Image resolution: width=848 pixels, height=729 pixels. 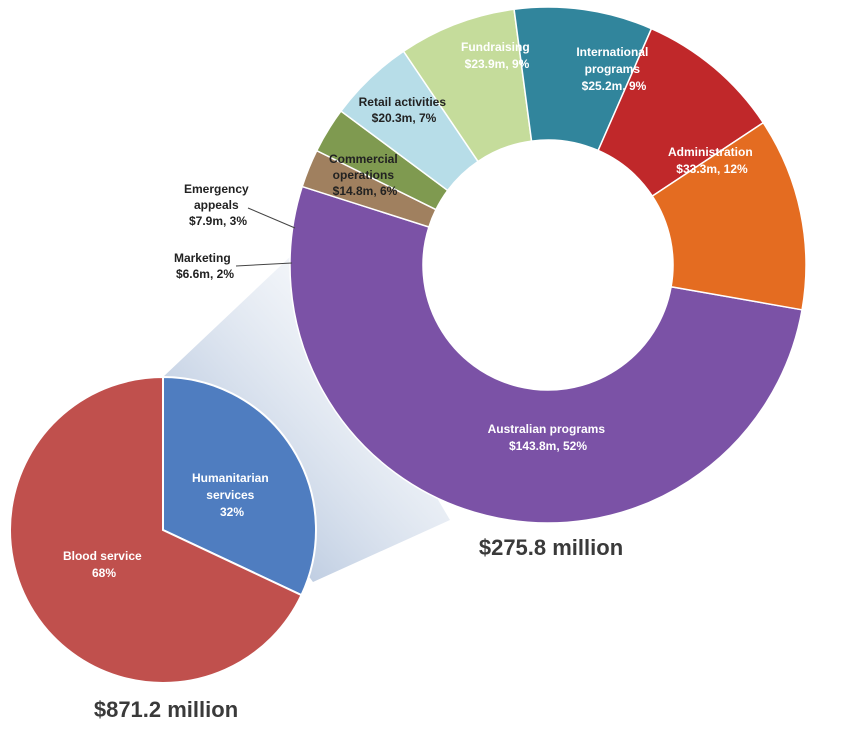 What do you see at coordinates (232, 495) in the screenshot?
I see `label-humanitarian-services: Humanitarian services 32%` at bounding box center [232, 495].